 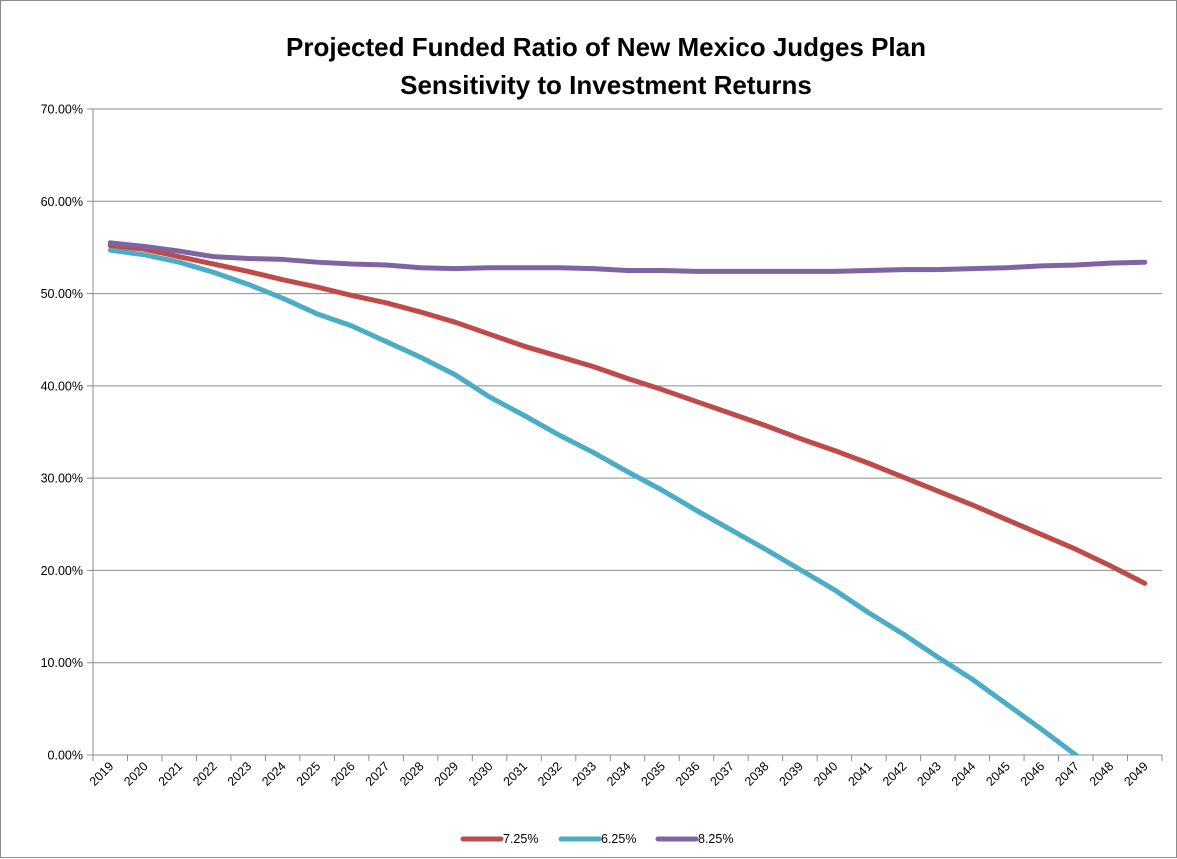 I want to click on x-tick-label: 2031, so click(x=516, y=774).